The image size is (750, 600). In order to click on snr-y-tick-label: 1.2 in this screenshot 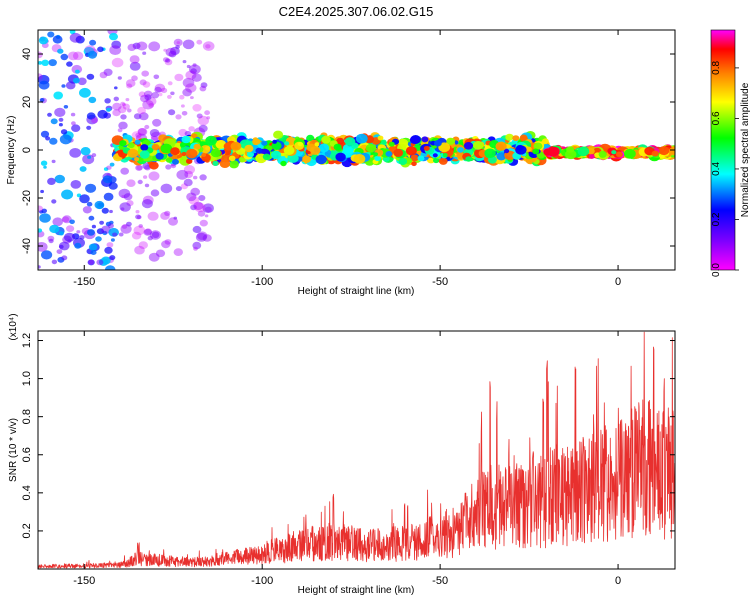, I will do `click(27, 340)`.